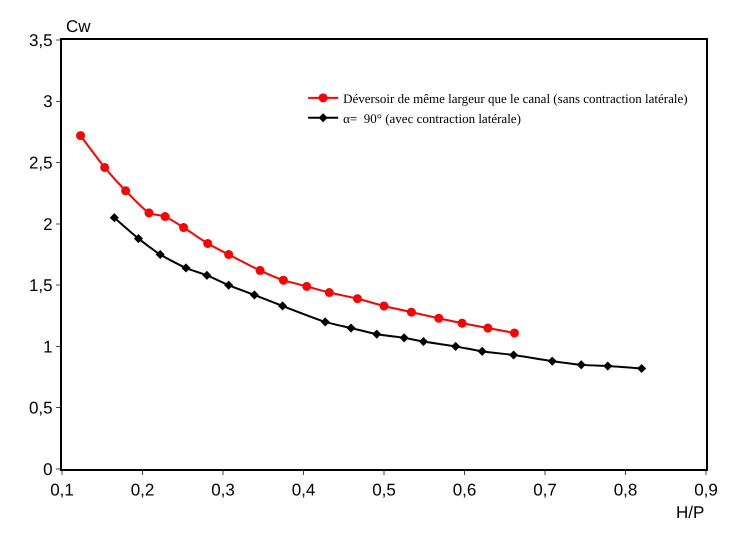  I want to click on y-tick-label: 2,5, so click(40, 163).